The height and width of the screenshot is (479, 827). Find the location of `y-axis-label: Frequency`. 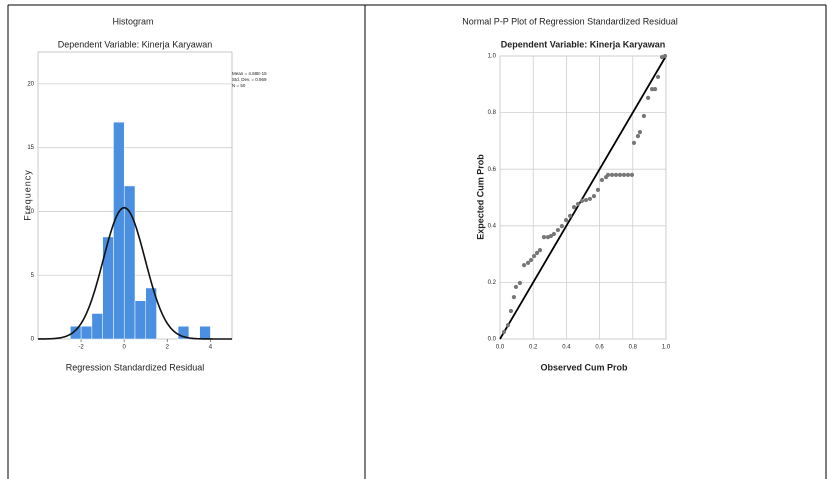

y-axis-label: Frequency is located at coordinates (27, 195).